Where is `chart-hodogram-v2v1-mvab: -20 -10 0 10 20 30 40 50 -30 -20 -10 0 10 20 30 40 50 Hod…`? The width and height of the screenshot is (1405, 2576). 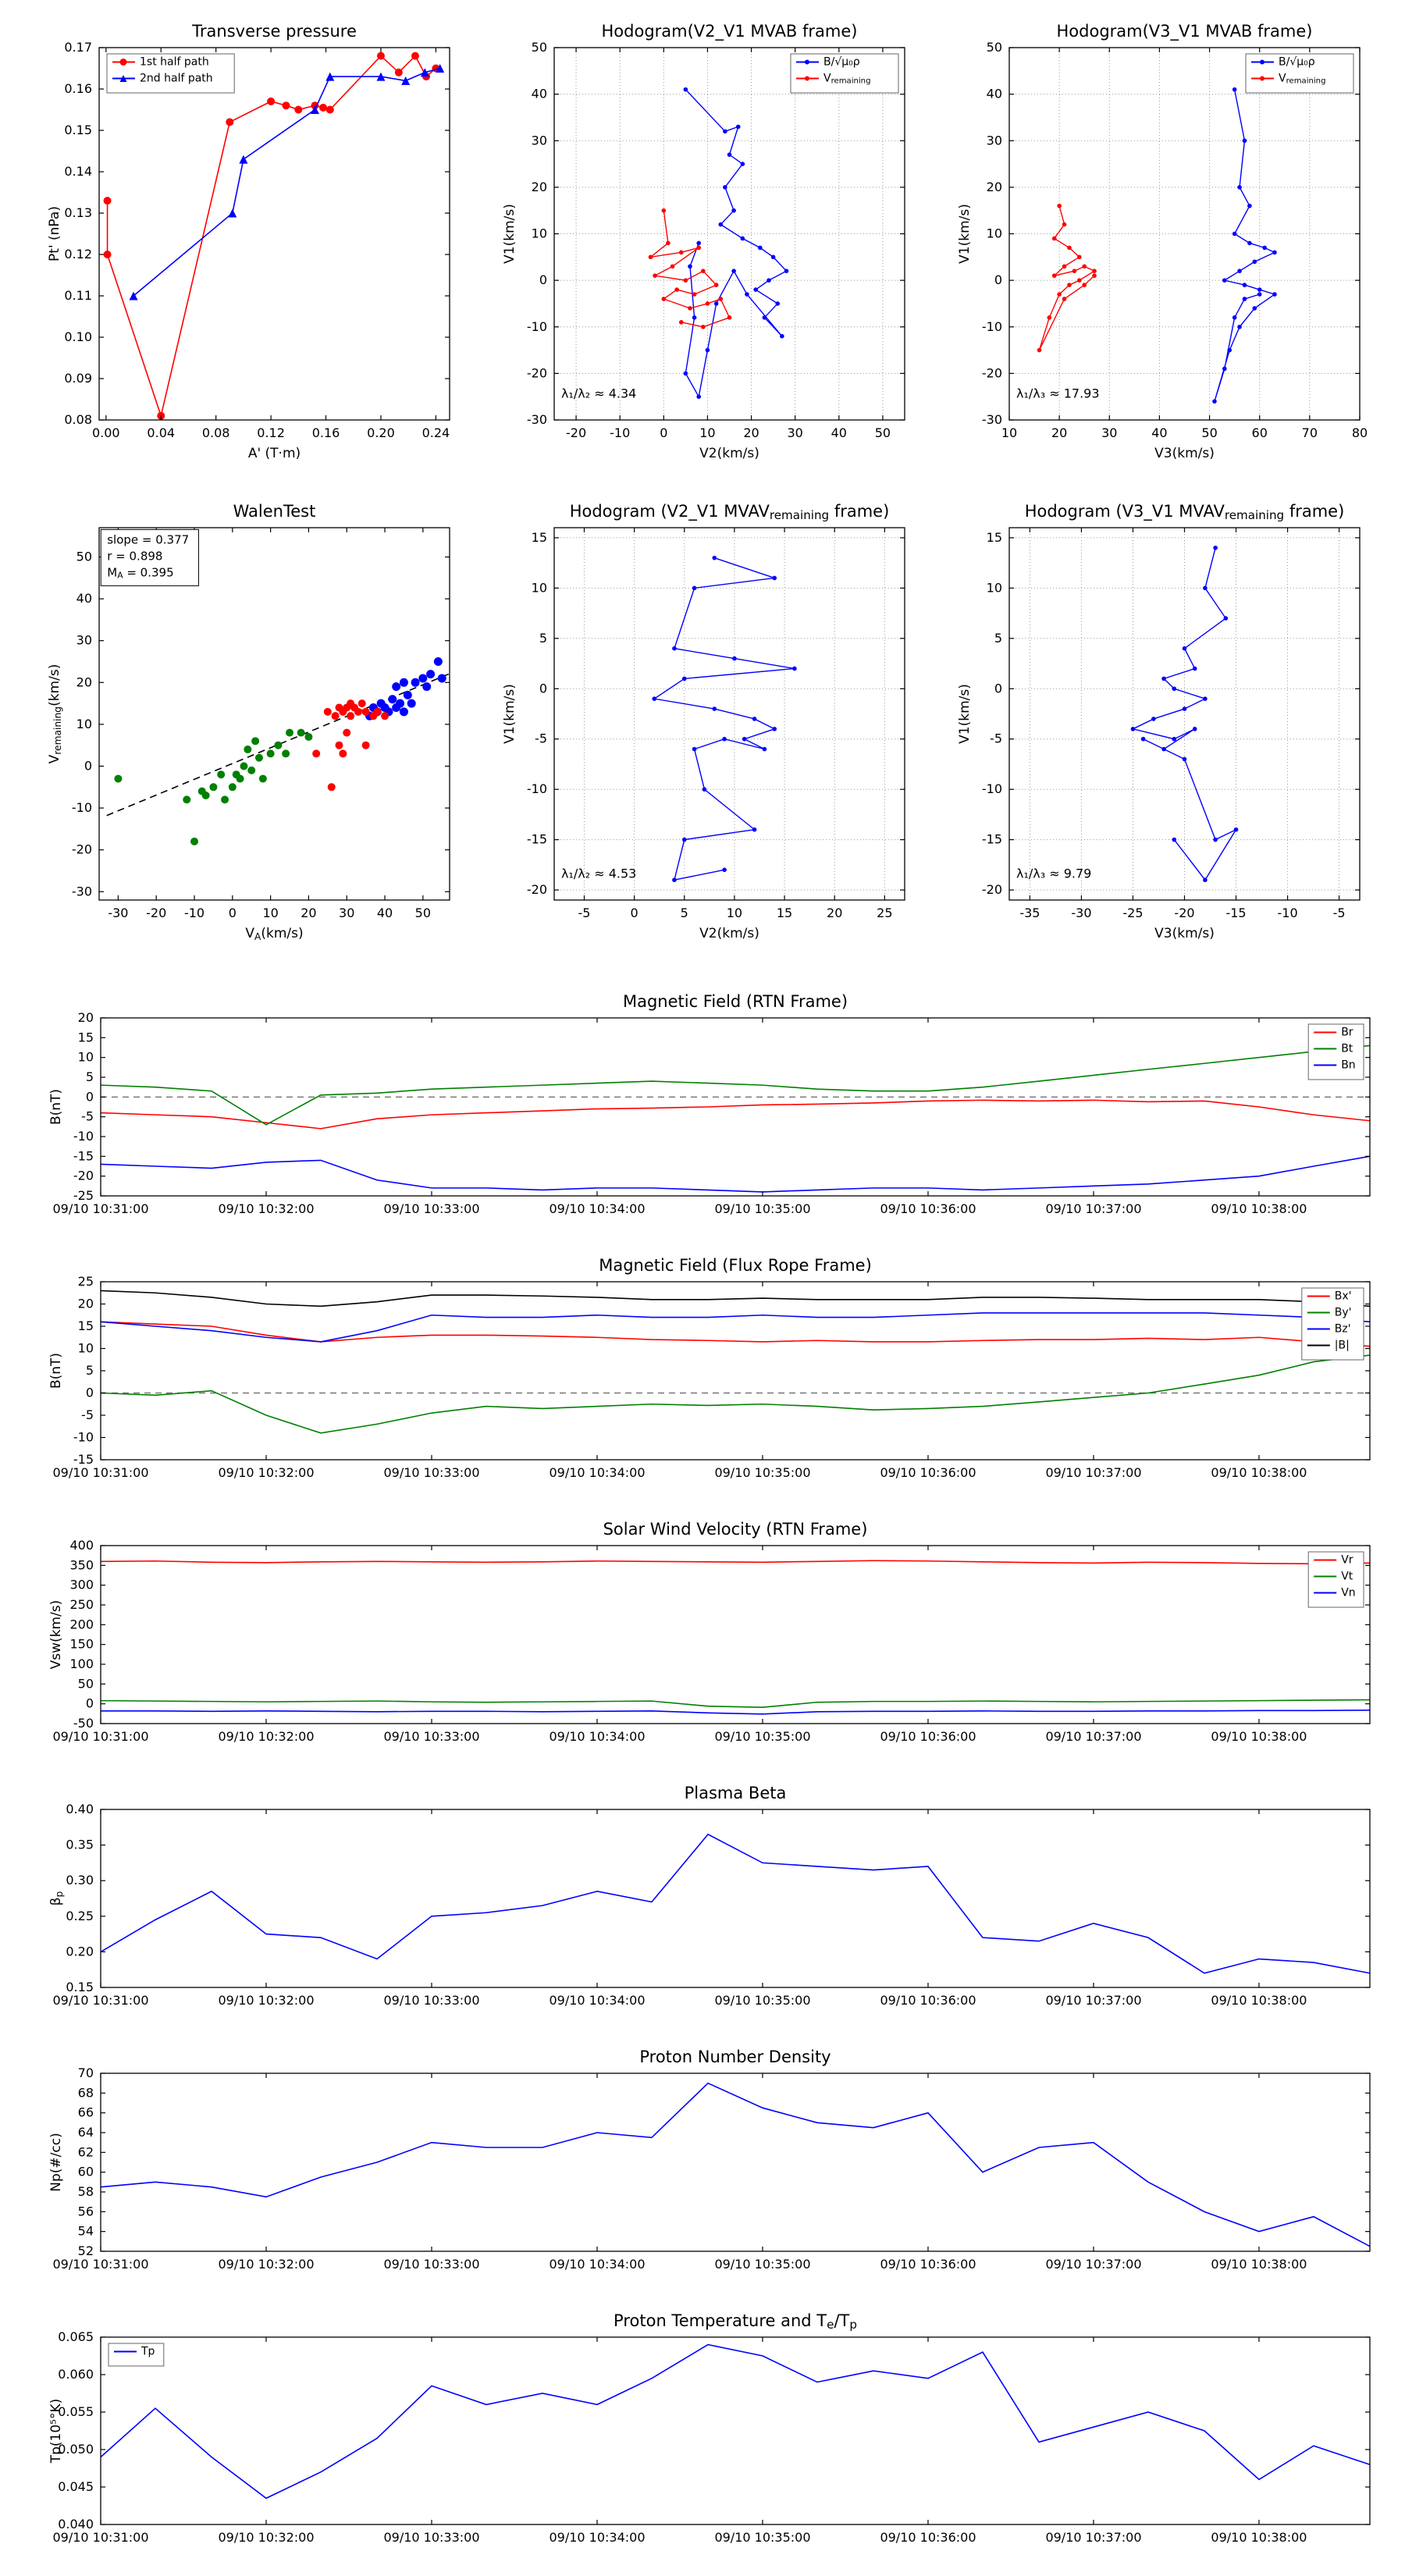
chart-hodogram-v2v1-mvab: -20 -10 0 10 20 30 40 50 -30 -20 -10 0 10 20 30 40 50 Hod… is located at coordinates (703, 240).